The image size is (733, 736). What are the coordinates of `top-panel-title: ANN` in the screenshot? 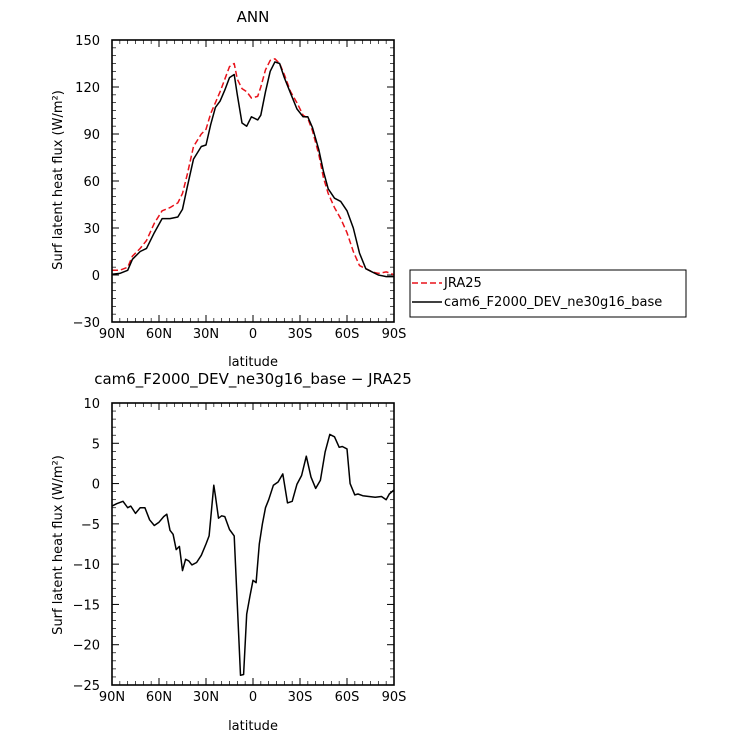 It's located at (253, 17).